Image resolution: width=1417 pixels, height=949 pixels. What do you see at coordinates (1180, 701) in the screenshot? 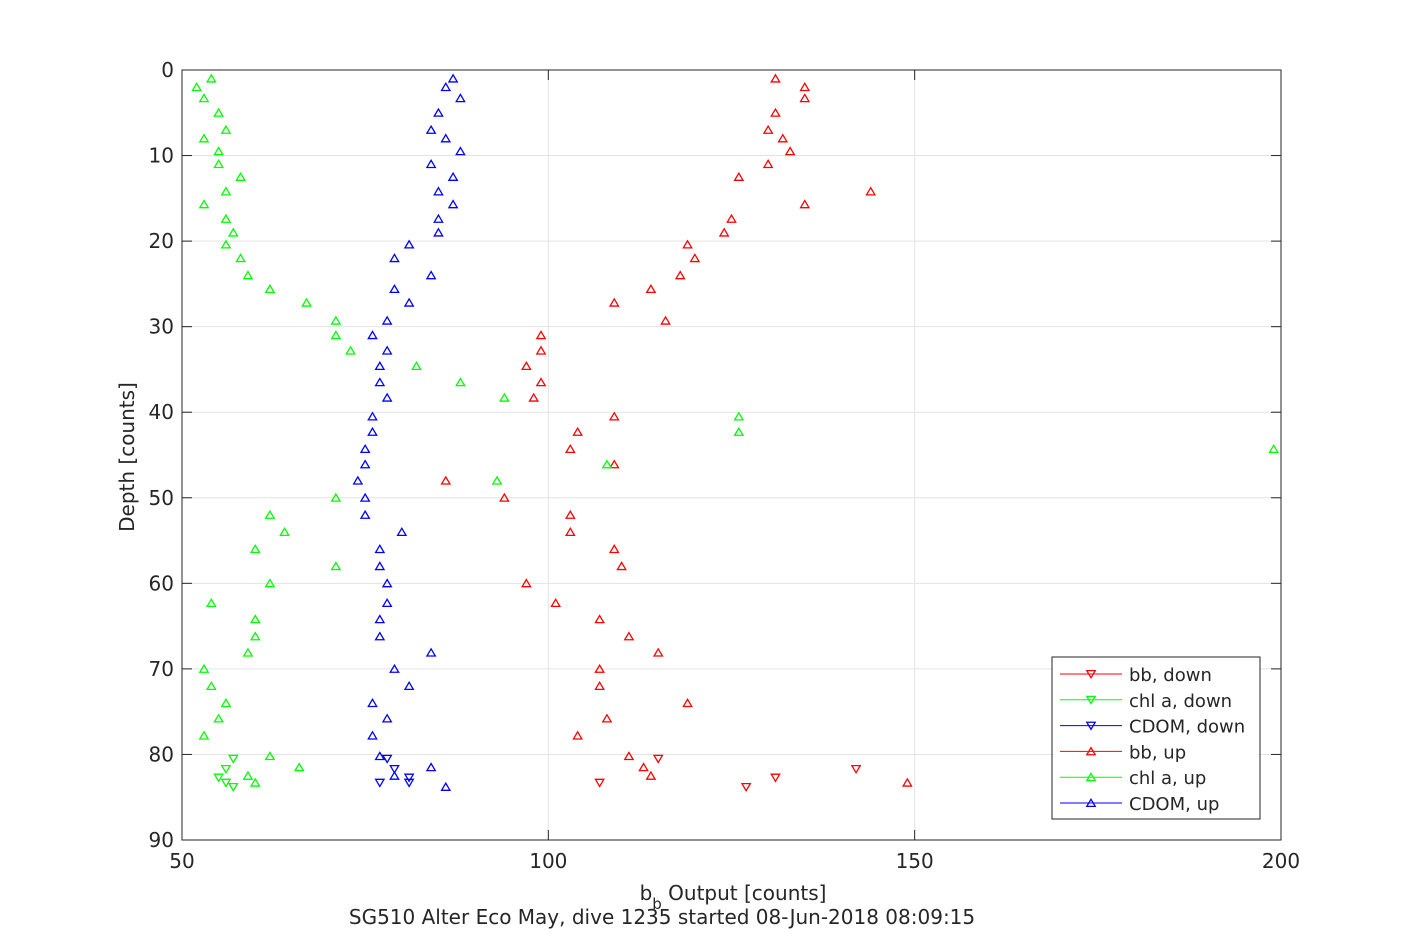
I see `legend-label-chl-a-down: chl a, down` at bounding box center [1180, 701].